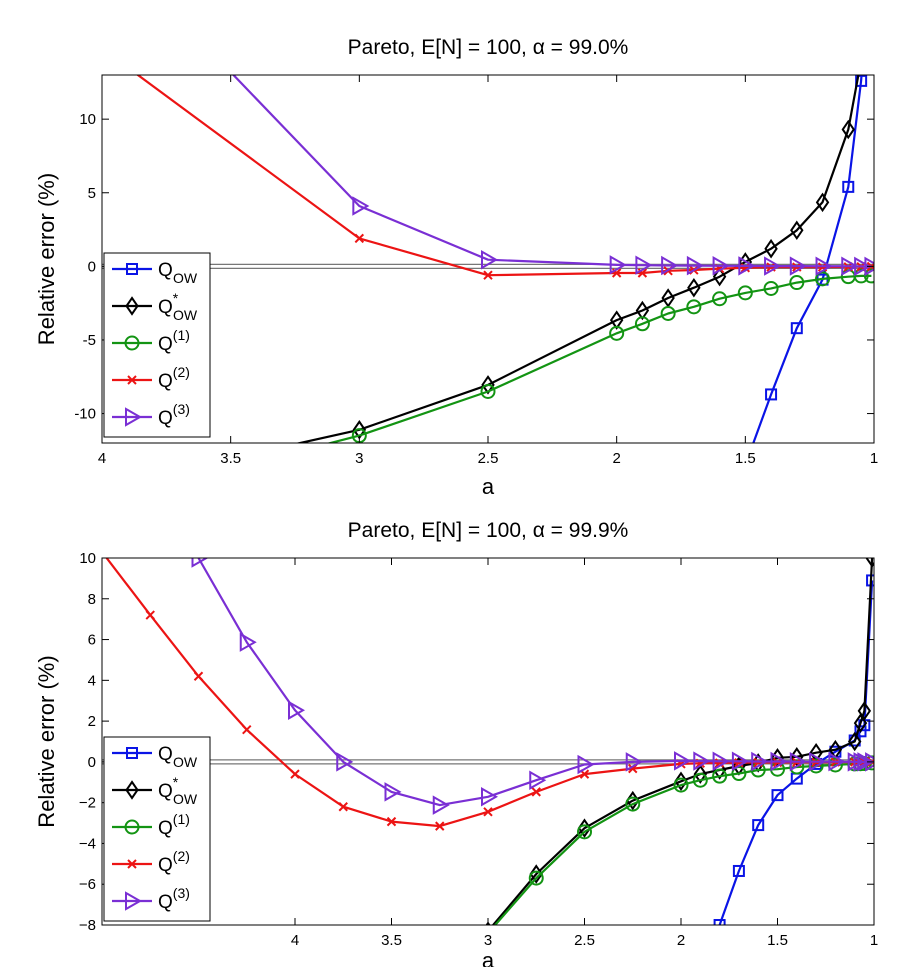  I want to click on y-tick-label: 5, so click(92, 193).